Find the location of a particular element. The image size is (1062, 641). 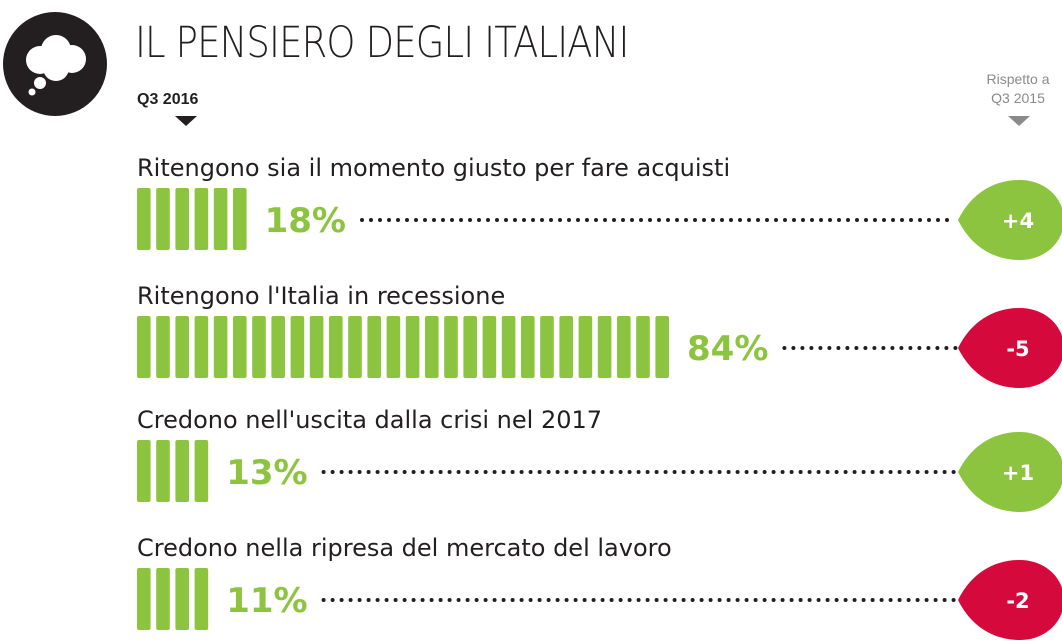

question-label: Credono nell'uscita dalla crisi nel 2017 is located at coordinates (369, 420).